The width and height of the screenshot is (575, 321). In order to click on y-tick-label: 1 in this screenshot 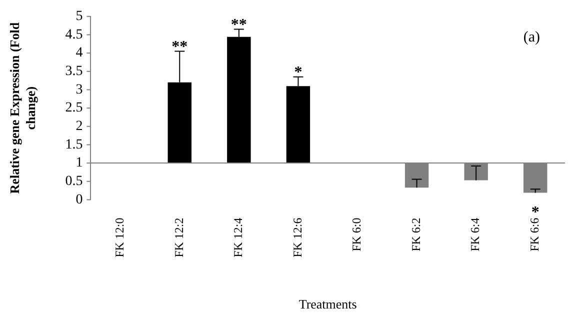, I will do `click(79, 163)`.